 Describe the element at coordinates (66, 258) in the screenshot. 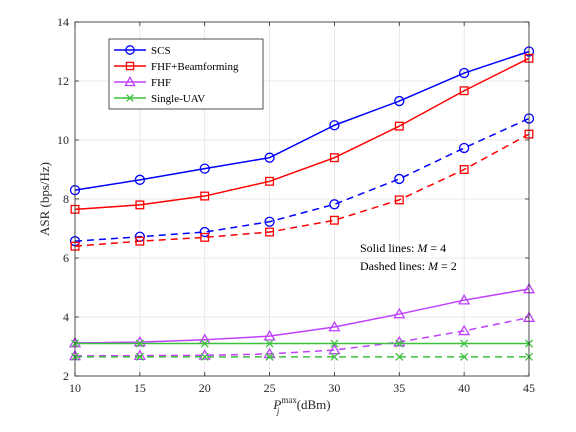

I see `y-tick-label: 6` at that location.